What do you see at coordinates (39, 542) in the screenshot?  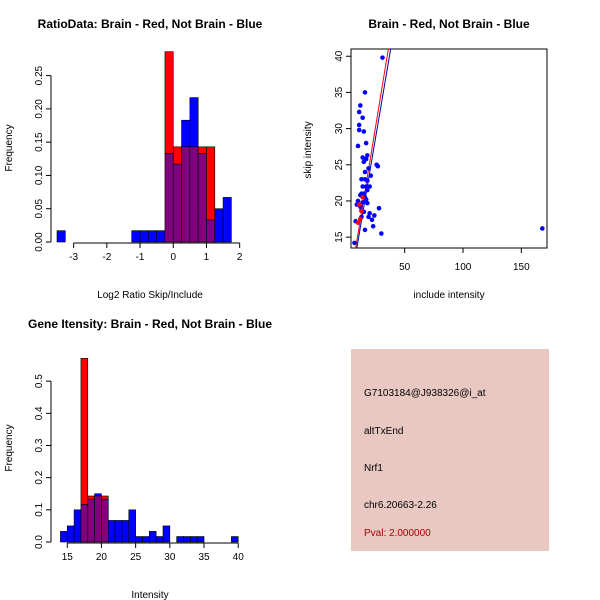 I see `p3-y-tick-label: 0.0` at bounding box center [39, 542].